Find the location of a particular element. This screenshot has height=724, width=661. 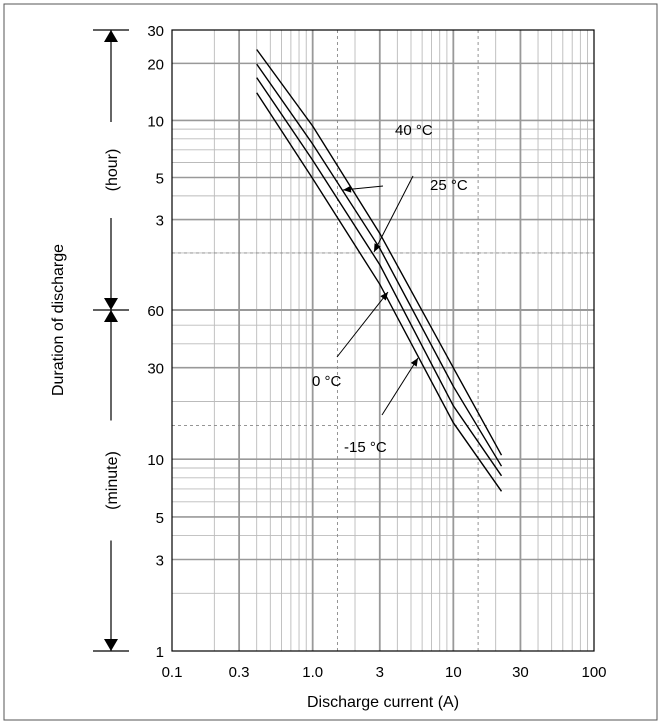

x-axis-label: Discharge current (A) is located at coordinates (383, 702).